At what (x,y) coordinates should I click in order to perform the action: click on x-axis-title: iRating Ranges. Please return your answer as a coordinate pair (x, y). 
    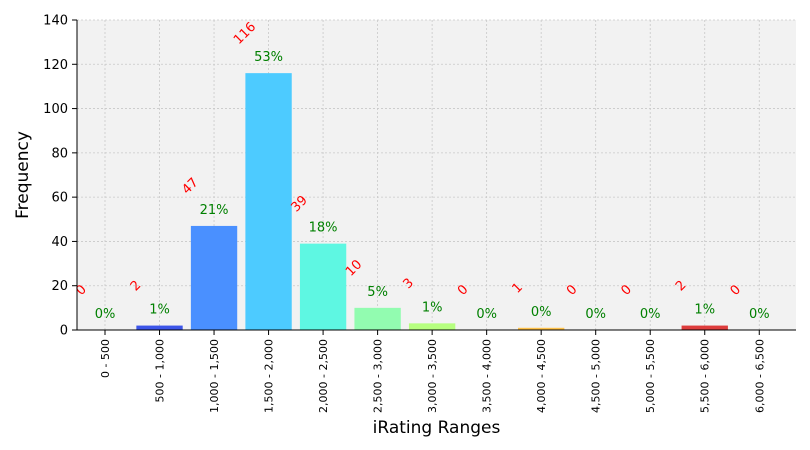
    Looking at the image, I should click on (437, 428).